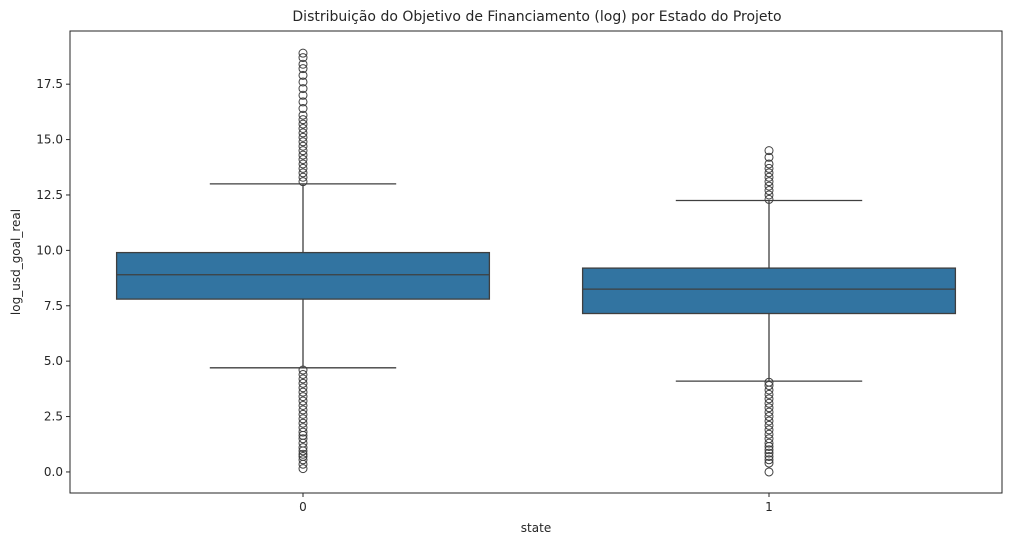 Image resolution: width=1010 pixels, height=545 pixels. I want to click on y-tick-label: 2.5, so click(53, 417).